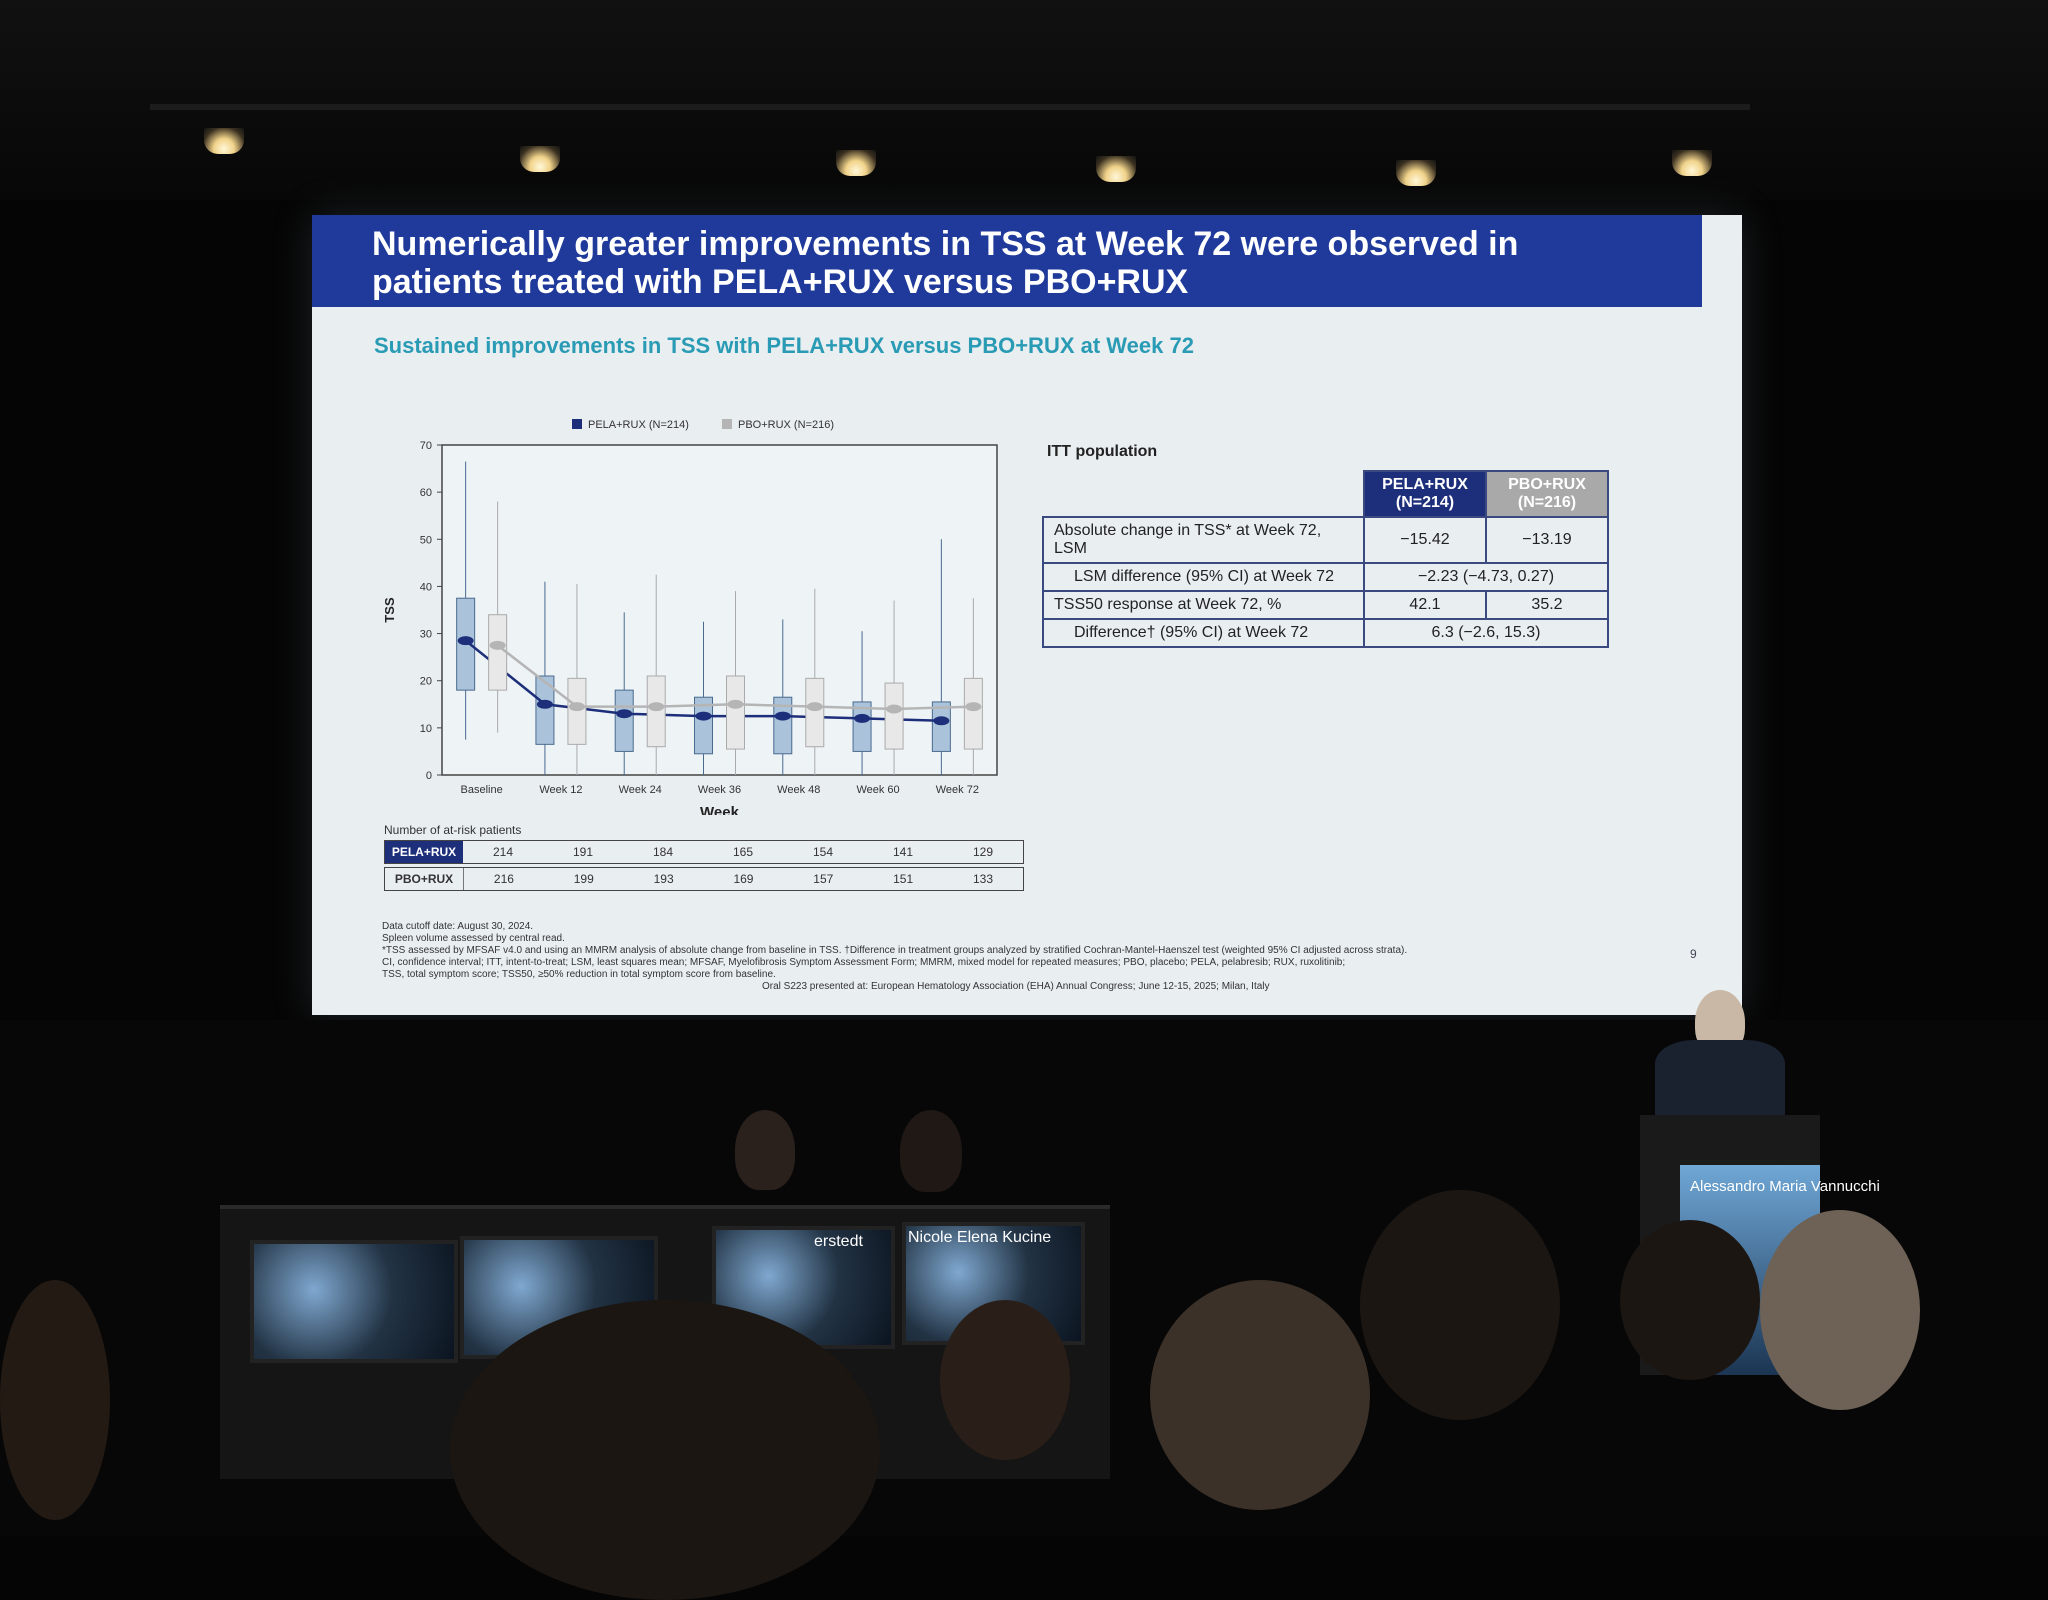 The image size is (2048, 1600). I want to click on itt-value: −2.23 (−4.73, 0.27), so click(1486, 577).